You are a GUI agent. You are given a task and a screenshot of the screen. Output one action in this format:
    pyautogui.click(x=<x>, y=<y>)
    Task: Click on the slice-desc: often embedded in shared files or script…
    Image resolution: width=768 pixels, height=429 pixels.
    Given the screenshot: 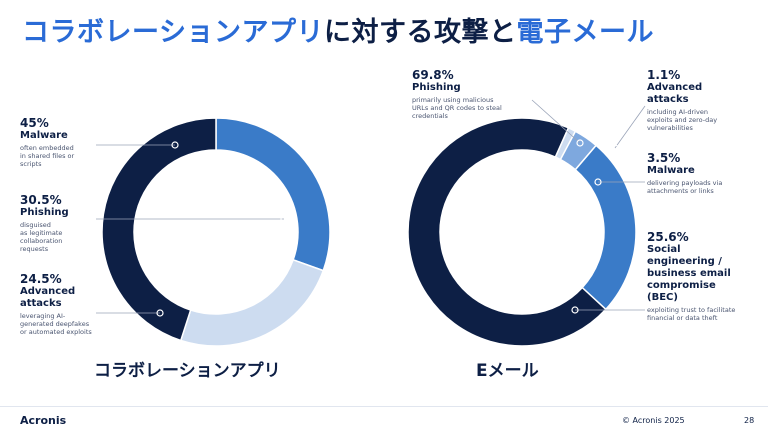 What is the action you would take?
    pyautogui.click(x=47, y=156)
    